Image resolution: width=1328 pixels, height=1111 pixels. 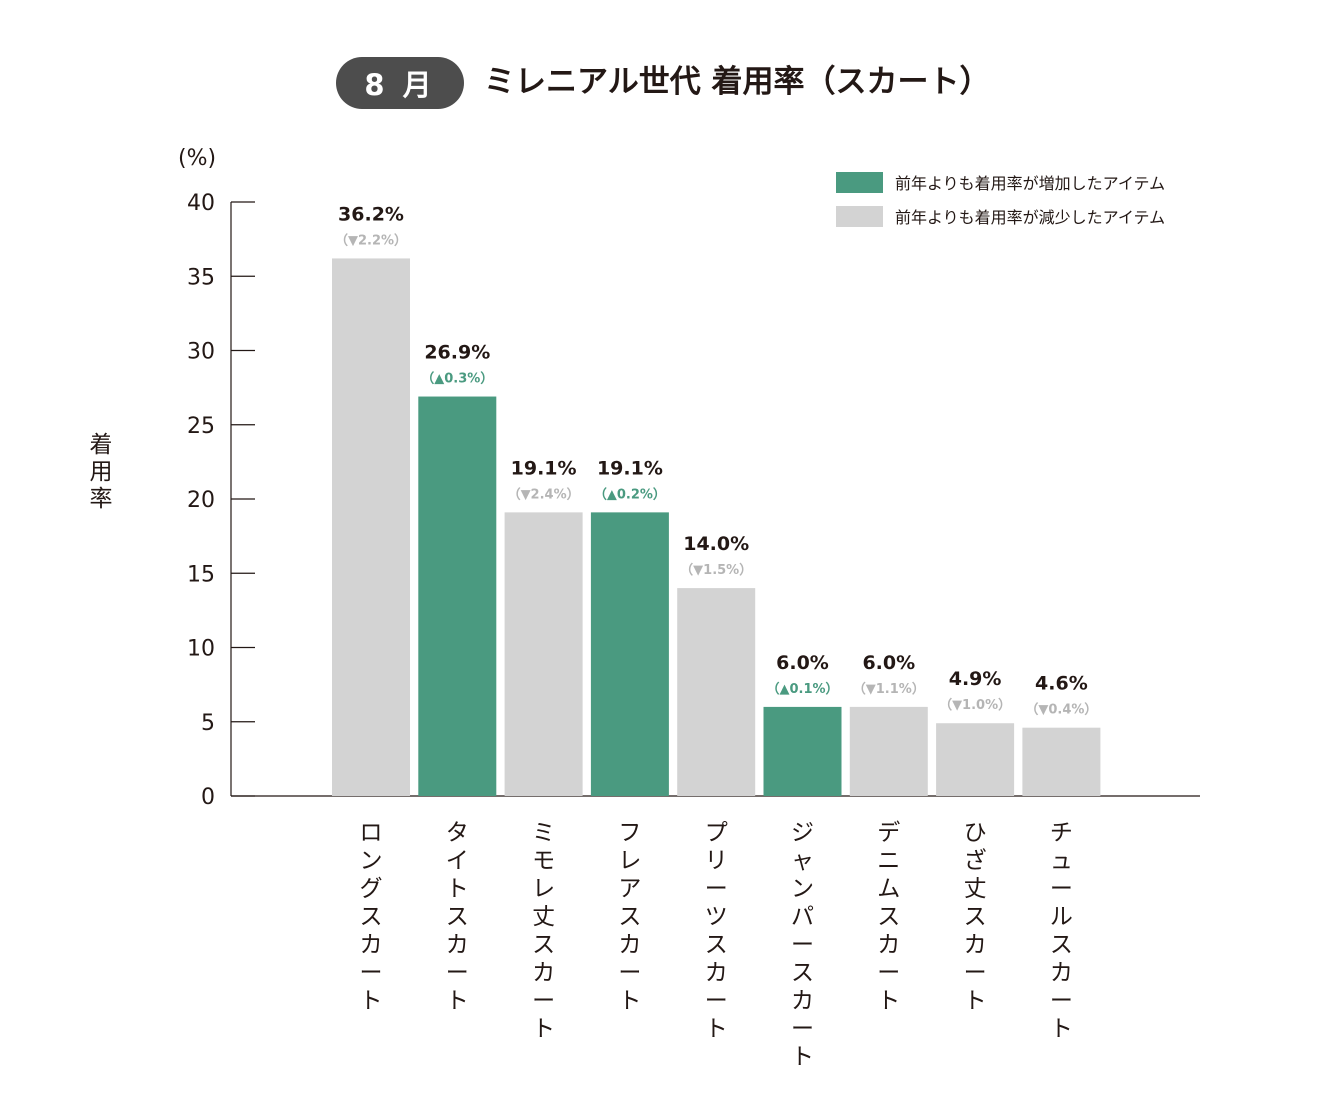 I want to click on y-tick-label-20: 20, so click(x=201, y=500).